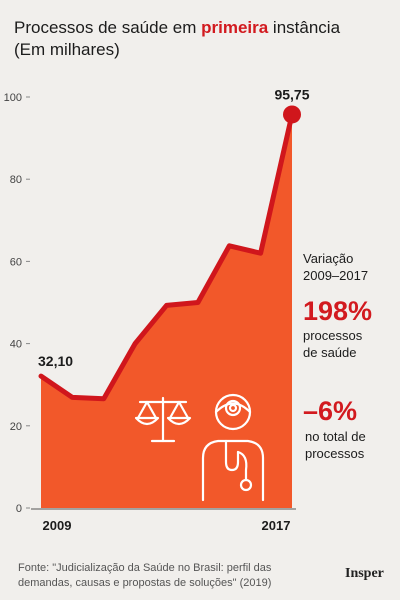 This screenshot has height=600, width=400. What do you see at coordinates (16, 427) in the screenshot?
I see `y-tick-label: 20` at bounding box center [16, 427].